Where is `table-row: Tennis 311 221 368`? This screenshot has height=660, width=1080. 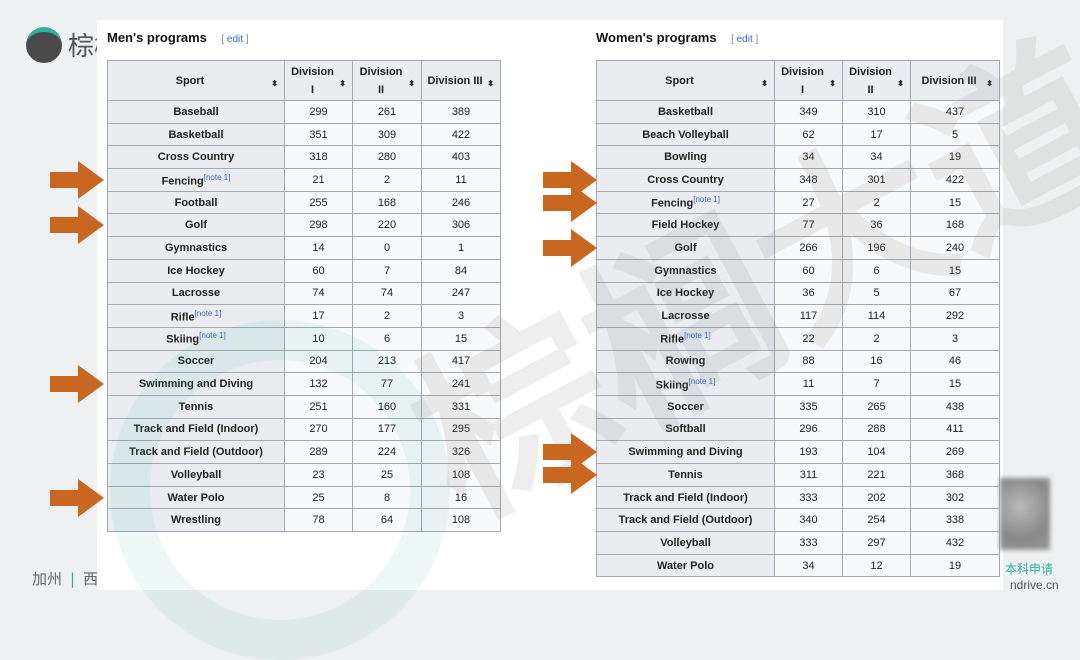 table-row: Tennis 311 221 368 is located at coordinates (798, 475).